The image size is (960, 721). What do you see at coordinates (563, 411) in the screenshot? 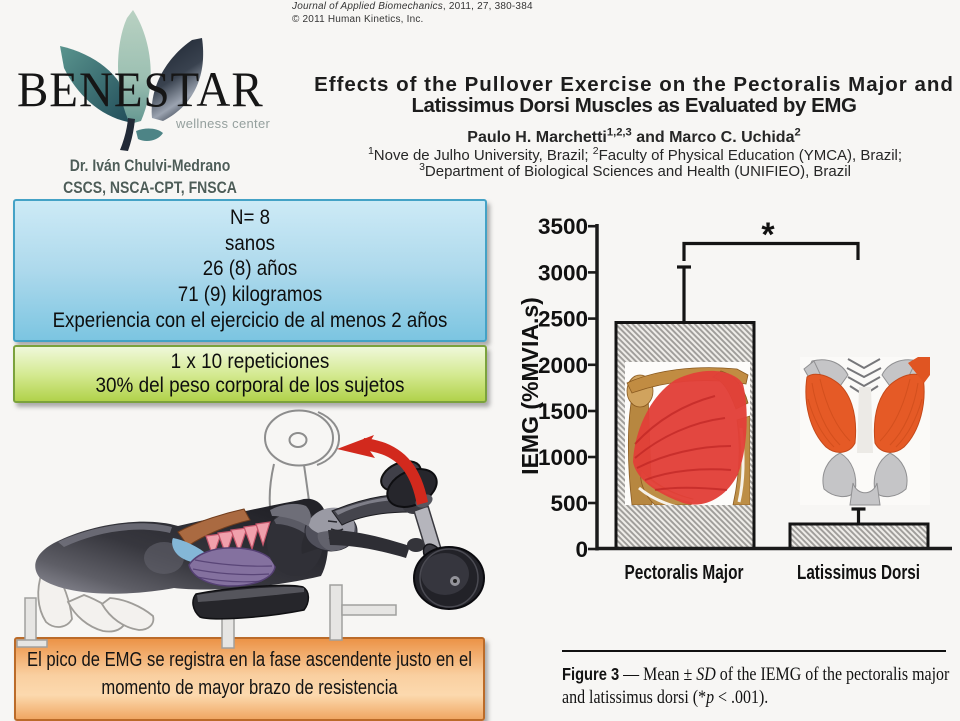
I see `svg-text: 1500` at bounding box center [563, 411].